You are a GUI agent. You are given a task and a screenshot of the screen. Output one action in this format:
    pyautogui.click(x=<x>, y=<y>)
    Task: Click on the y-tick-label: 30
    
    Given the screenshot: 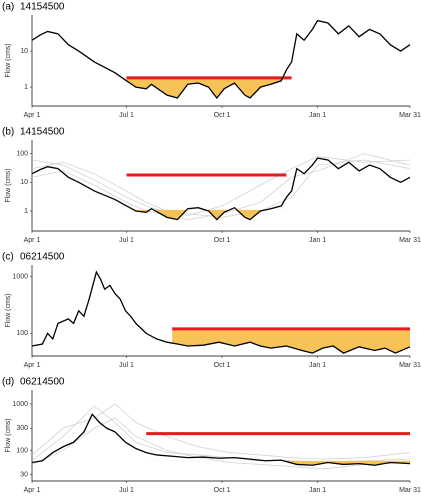 What is the action you would take?
    pyautogui.click(x=24, y=475)
    